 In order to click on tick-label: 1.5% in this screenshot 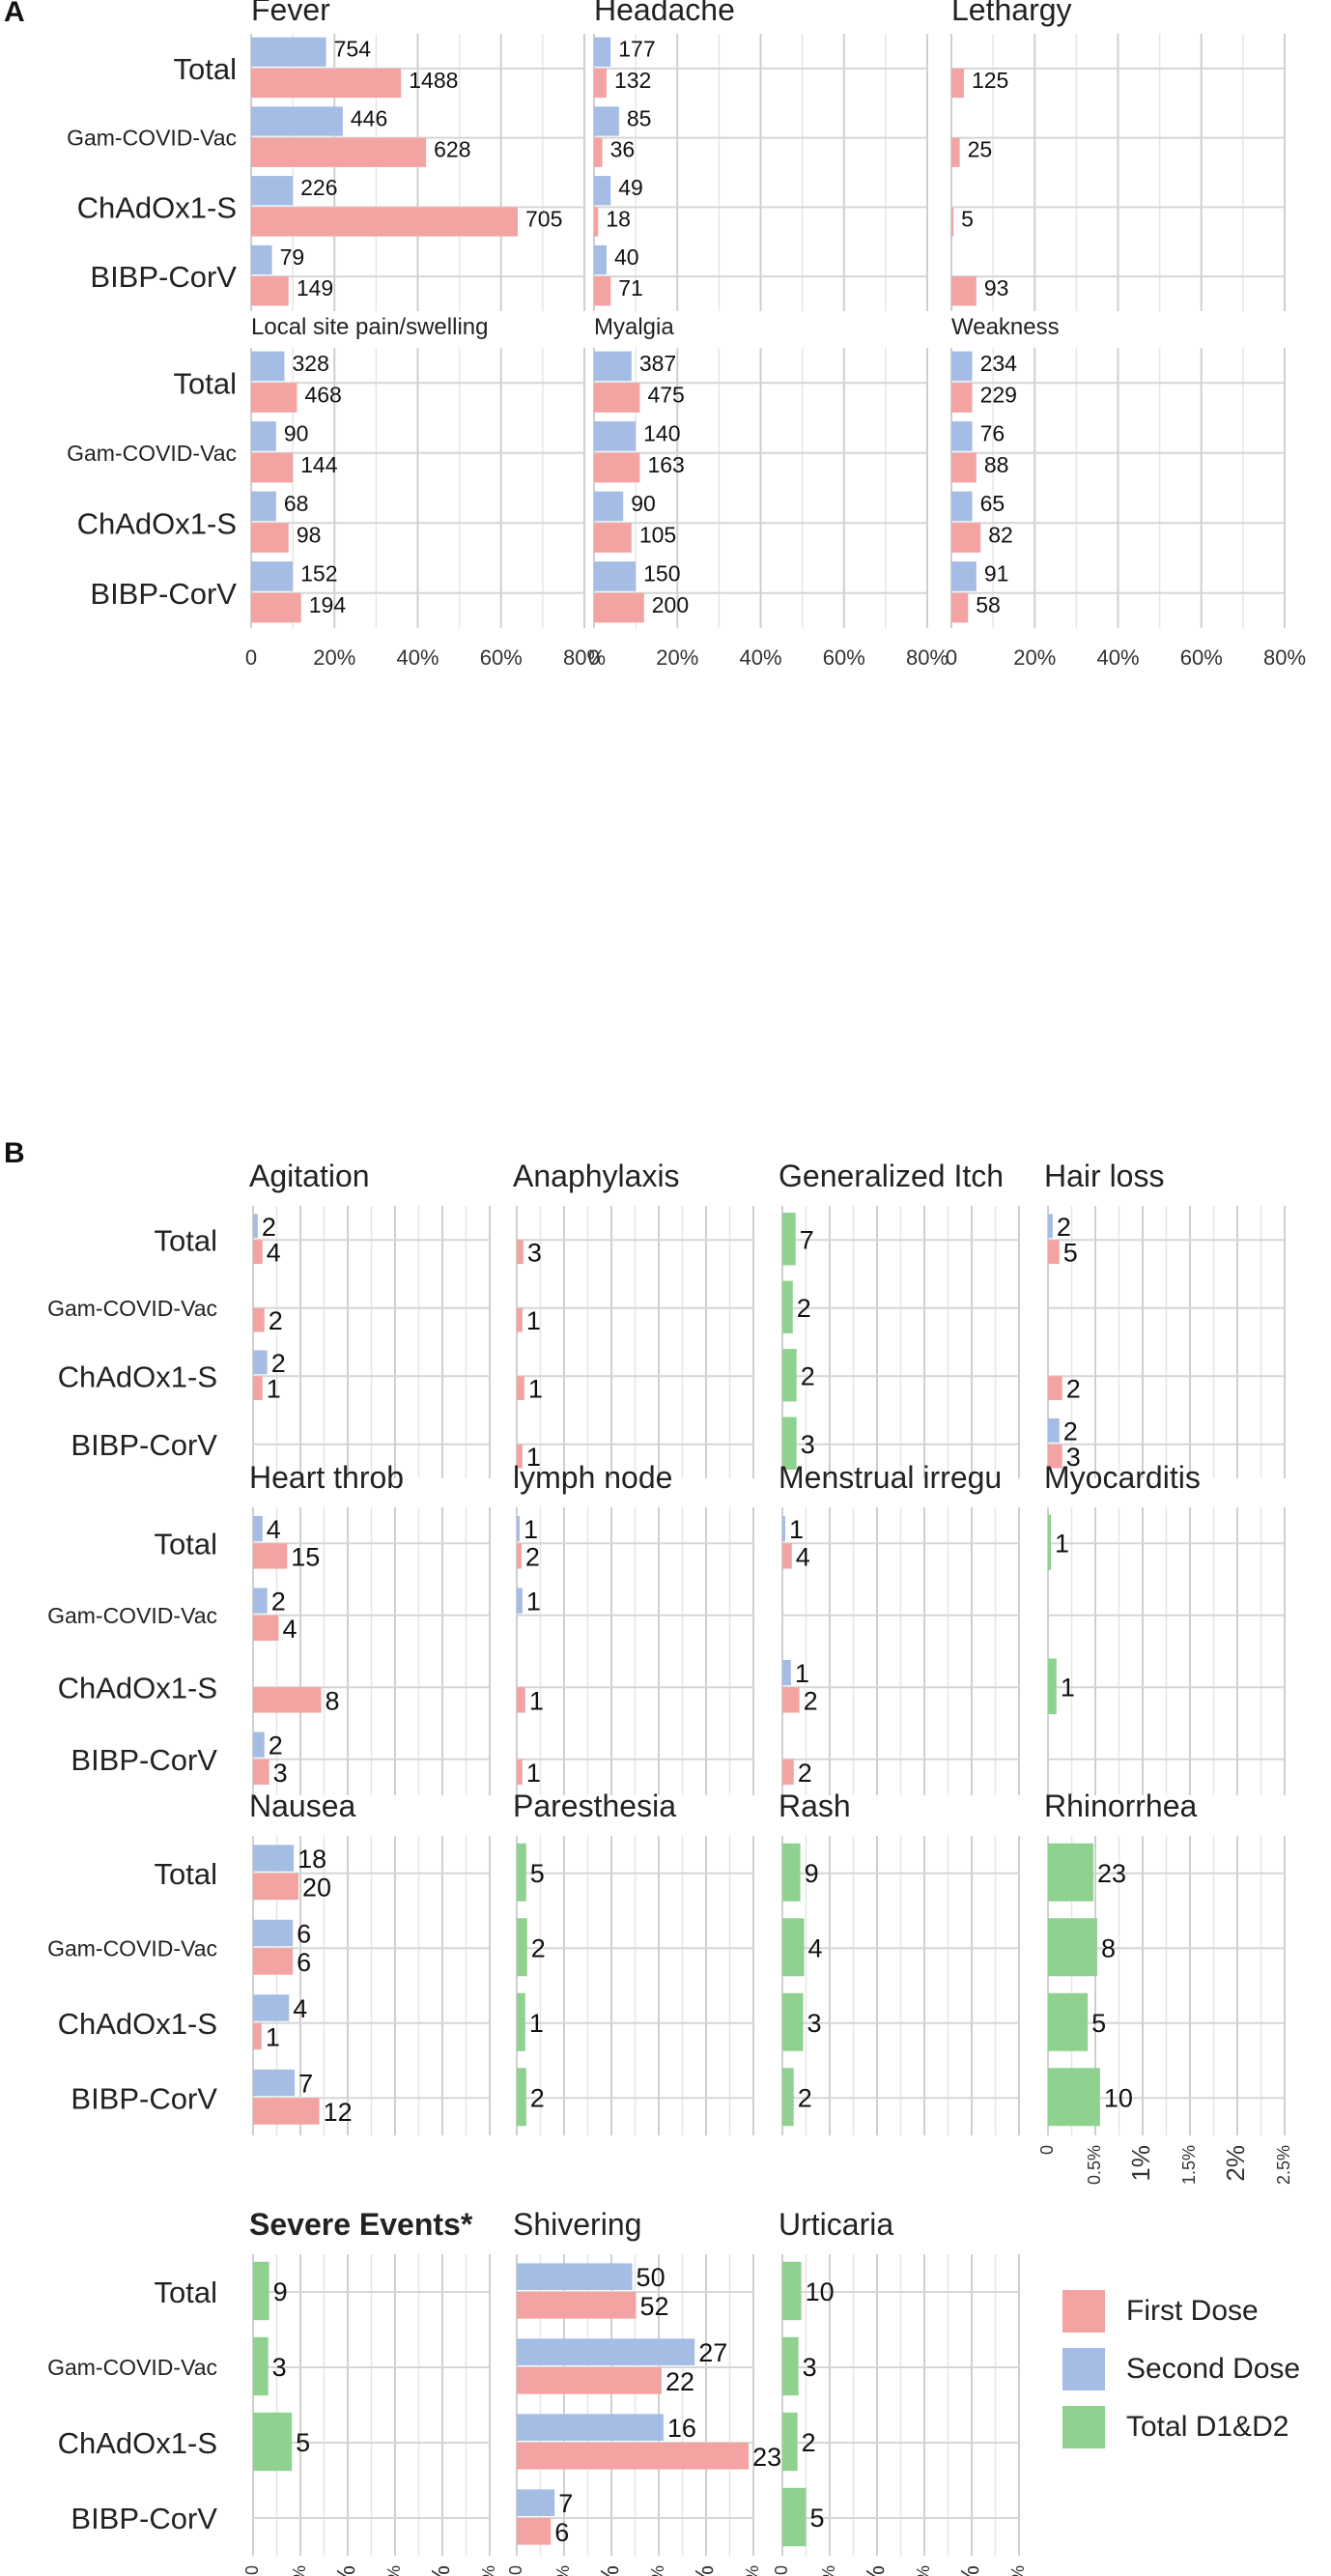, I will do `click(394, 2570)`.